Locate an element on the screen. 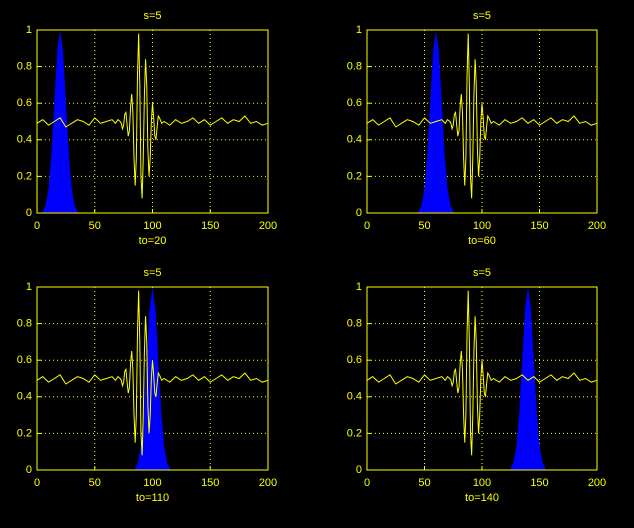  x-axis-label: to=110 is located at coordinates (152, 498).